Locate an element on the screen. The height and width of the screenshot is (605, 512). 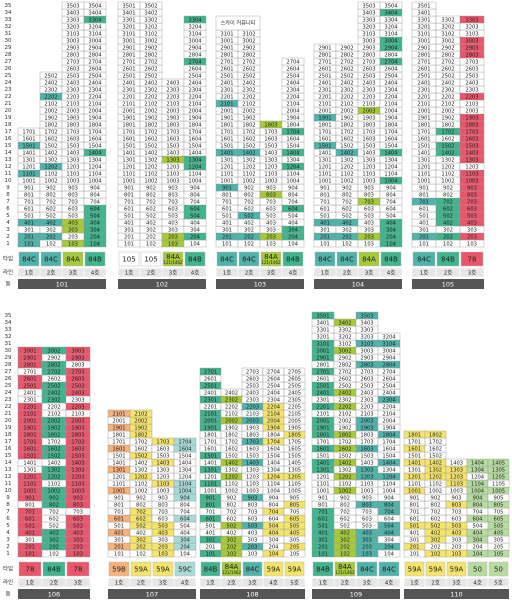
unit-number: 1803 is located at coordinates (471, 125).